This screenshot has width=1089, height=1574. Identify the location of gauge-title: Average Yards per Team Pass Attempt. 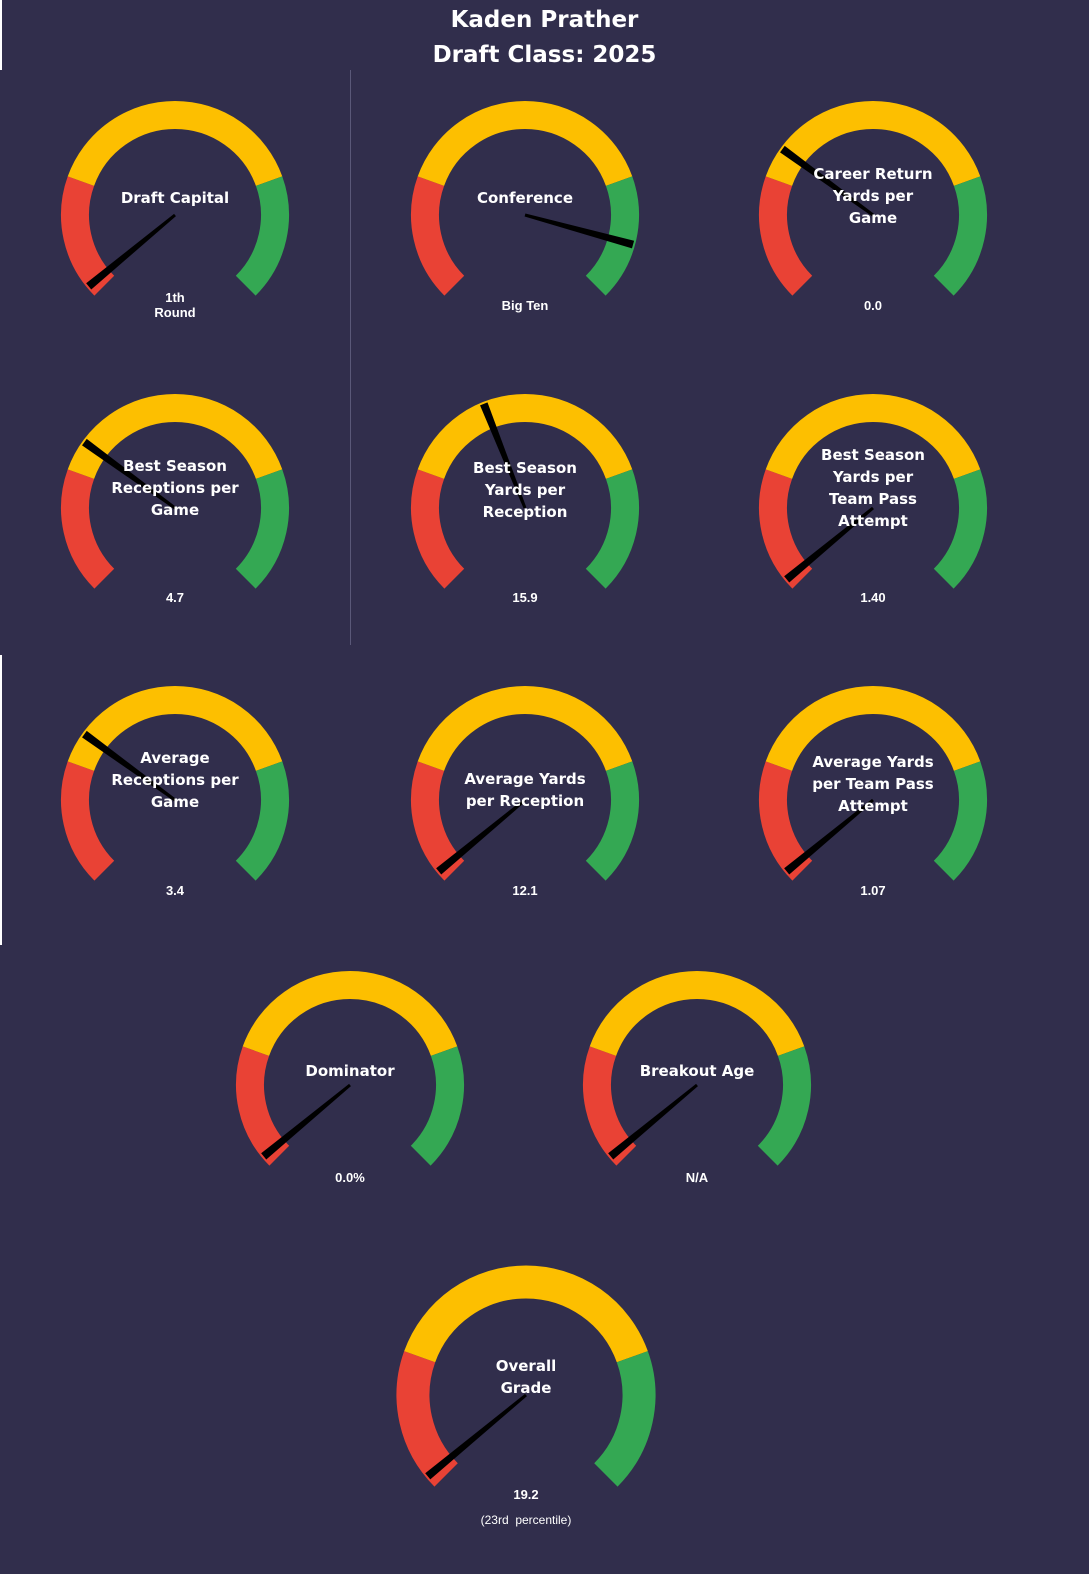
(873, 784).